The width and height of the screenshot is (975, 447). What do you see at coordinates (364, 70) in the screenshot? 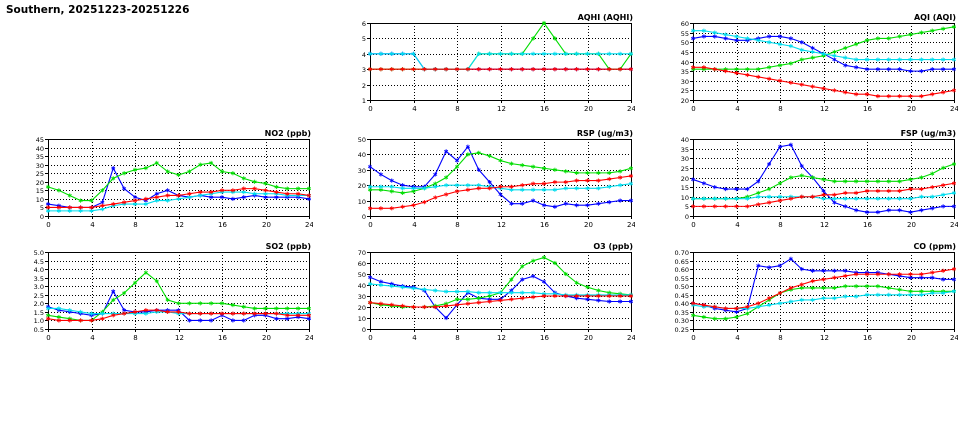
I see `svg-text: 3` at bounding box center [364, 70].